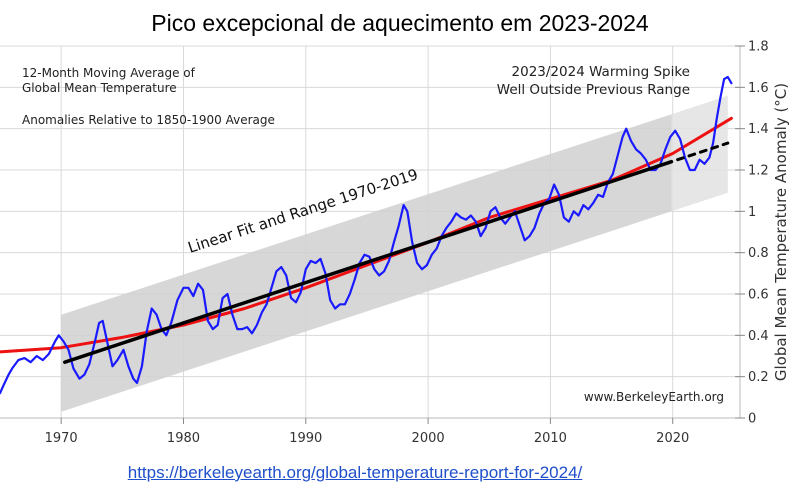 This screenshot has width=800, height=500. What do you see at coordinates (428, 438) in the screenshot?
I see `x-tick-label: 2000` at bounding box center [428, 438].